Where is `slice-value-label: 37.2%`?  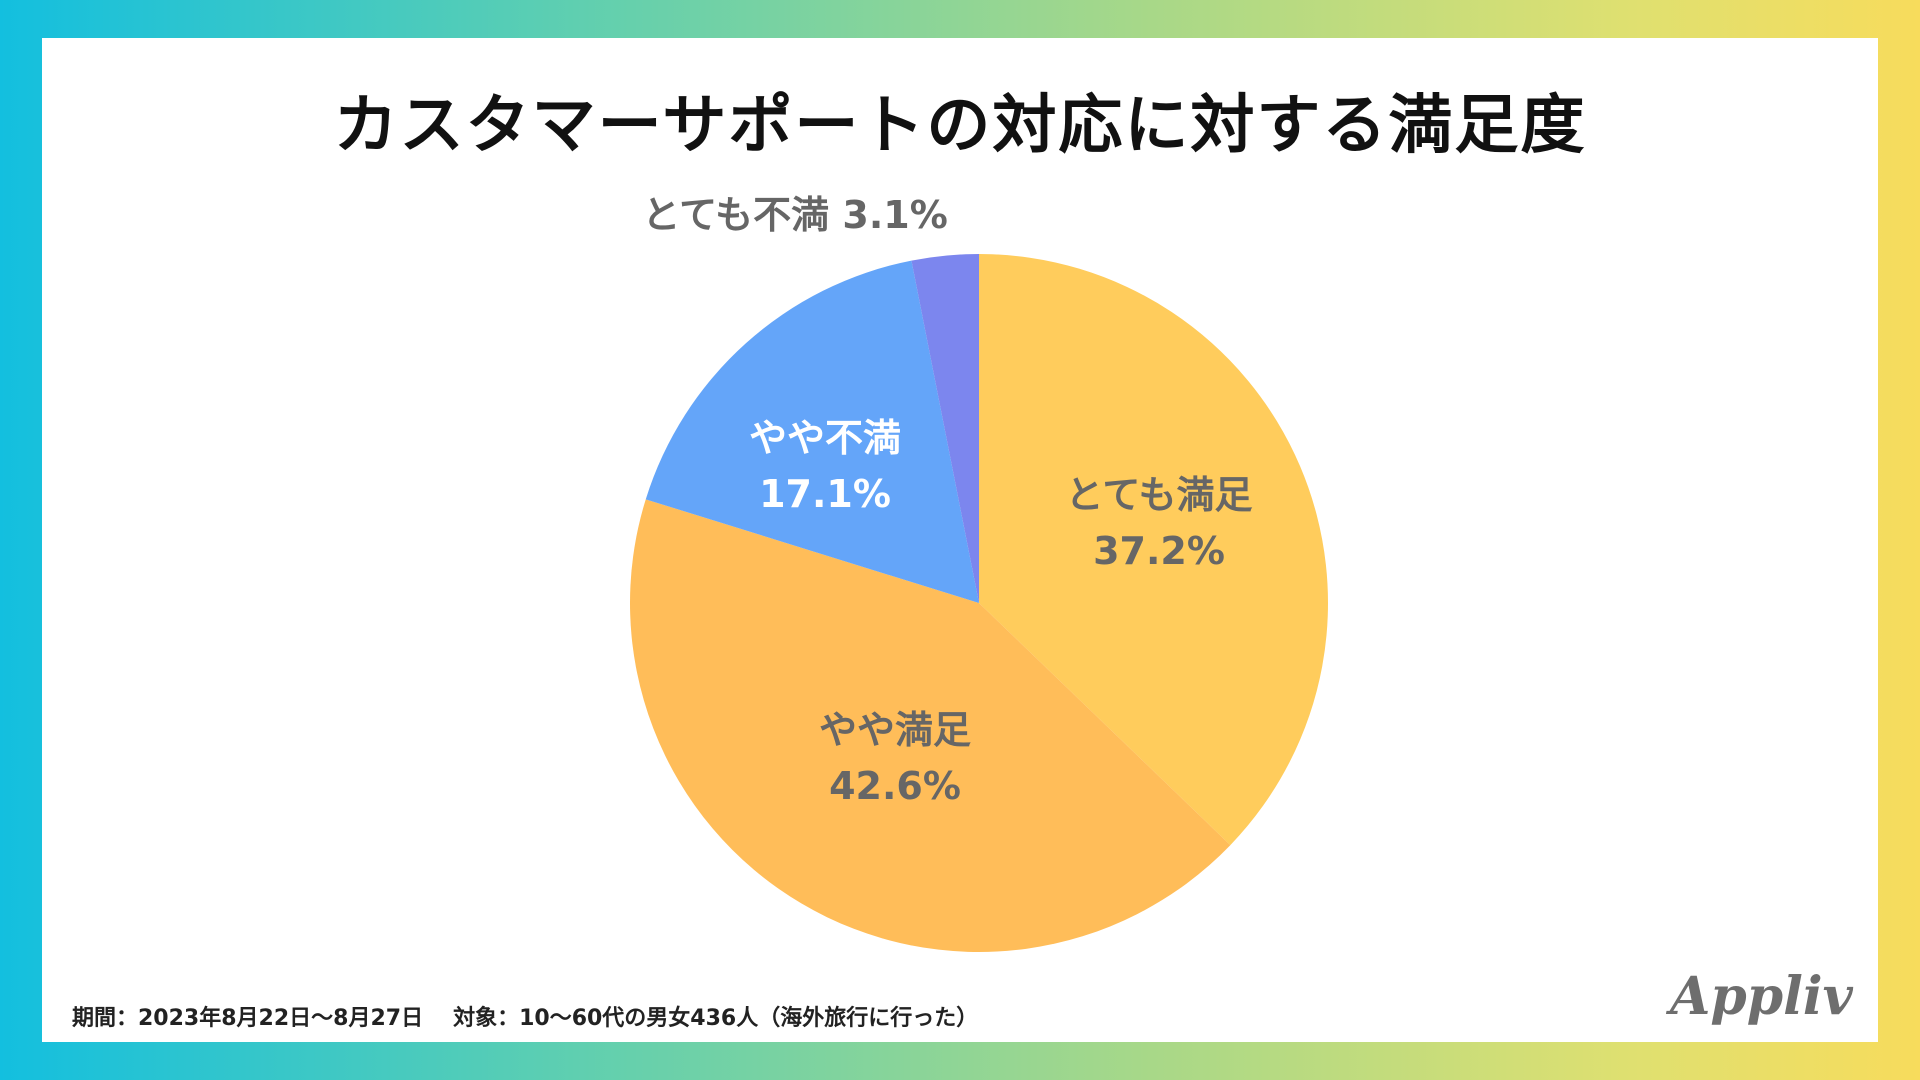
slice-value-label: 37.2% is located at coordinates (1159, 551).